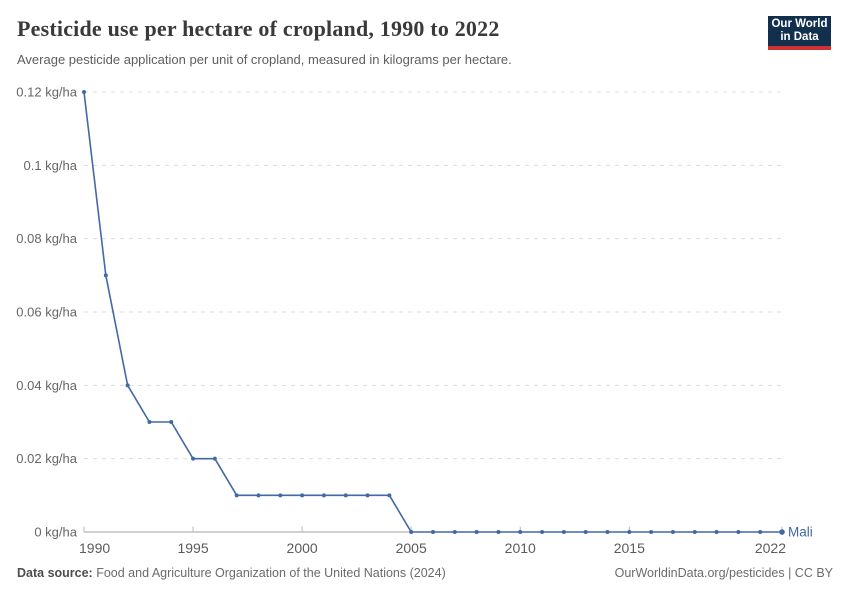 The height and width of the screenshot is (600, 850). Describe the element at coordinates (800, 532) in the screenshot. I see `series-label: Mali` at that location.